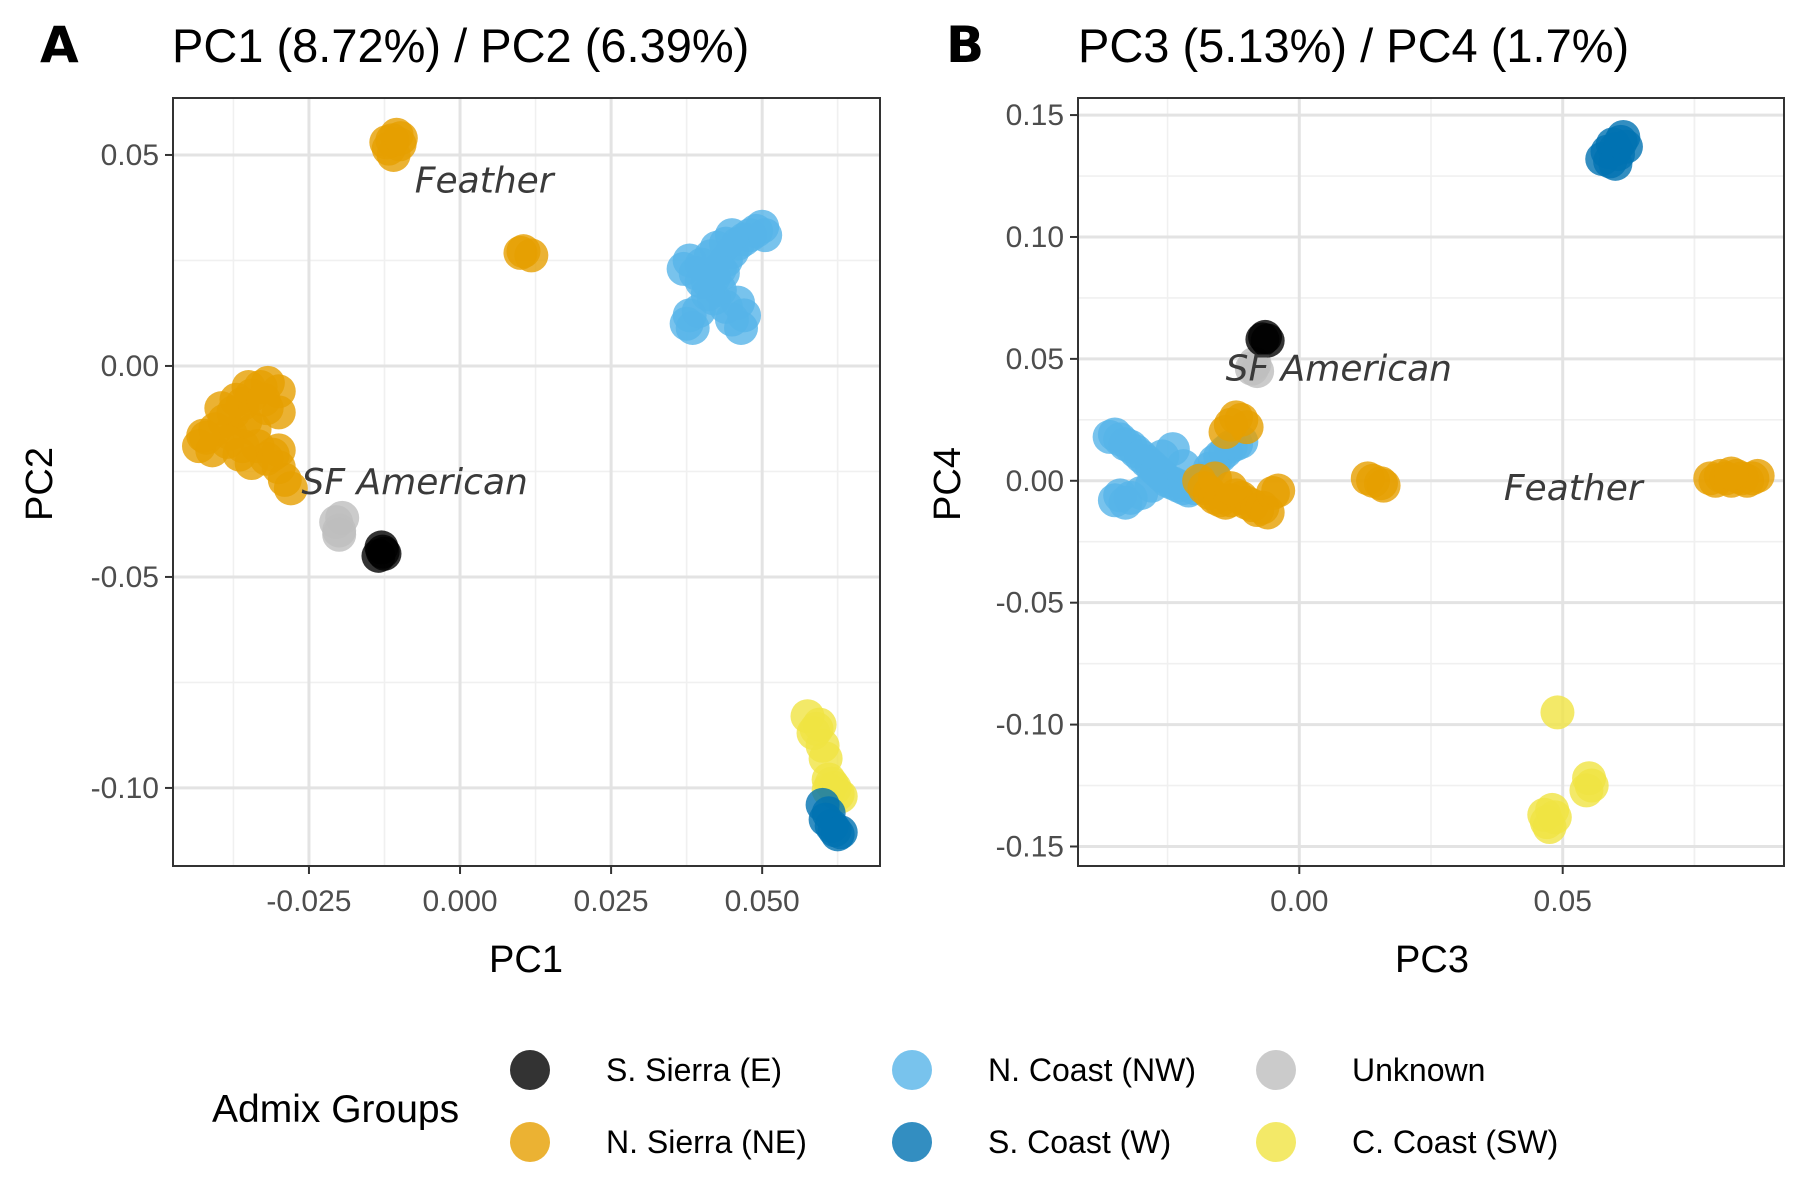 This screenshot has width=1800, height=1200. I want to click on panel-b-y-tick-label: -0.10, so click(1030, 725).